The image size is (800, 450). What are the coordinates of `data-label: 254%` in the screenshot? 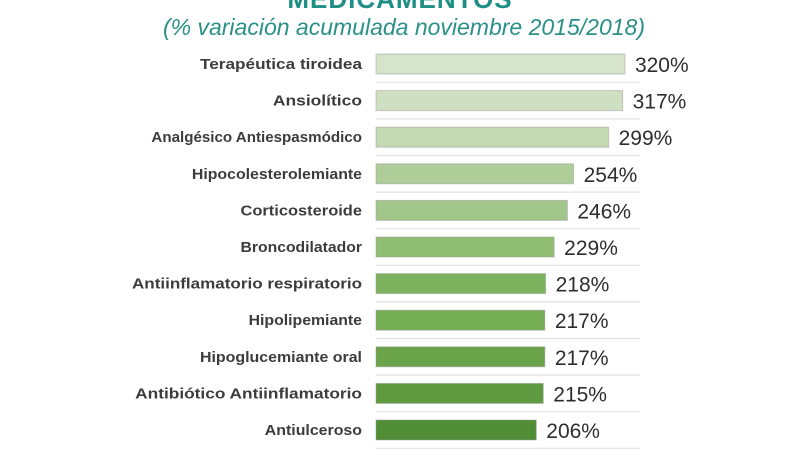 It's located at (611, 175).